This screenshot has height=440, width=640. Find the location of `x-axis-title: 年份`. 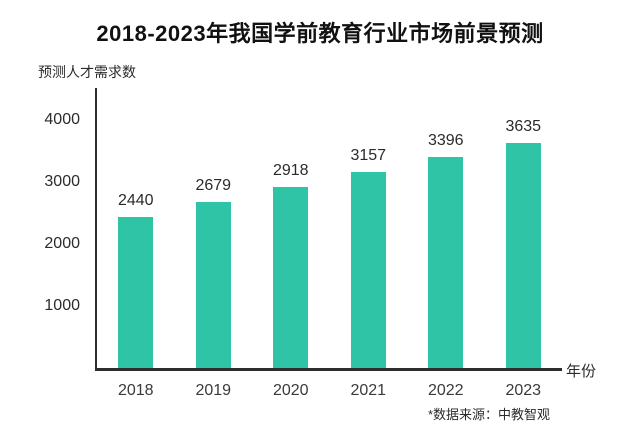

x-axis-title: 年份 is located at coordinates (581, 371).